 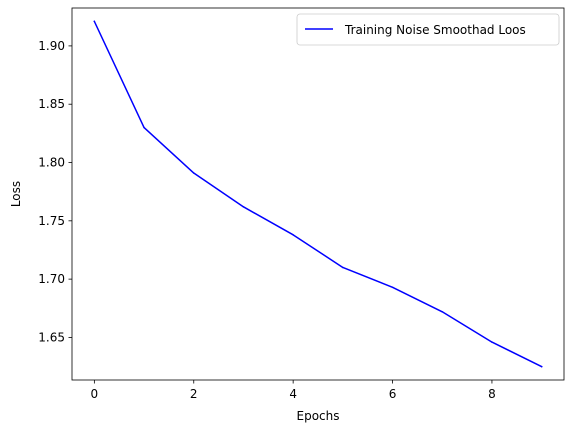 I want to click on legend: Training Noise Smoothad Loos, so click(x=428, y=29).